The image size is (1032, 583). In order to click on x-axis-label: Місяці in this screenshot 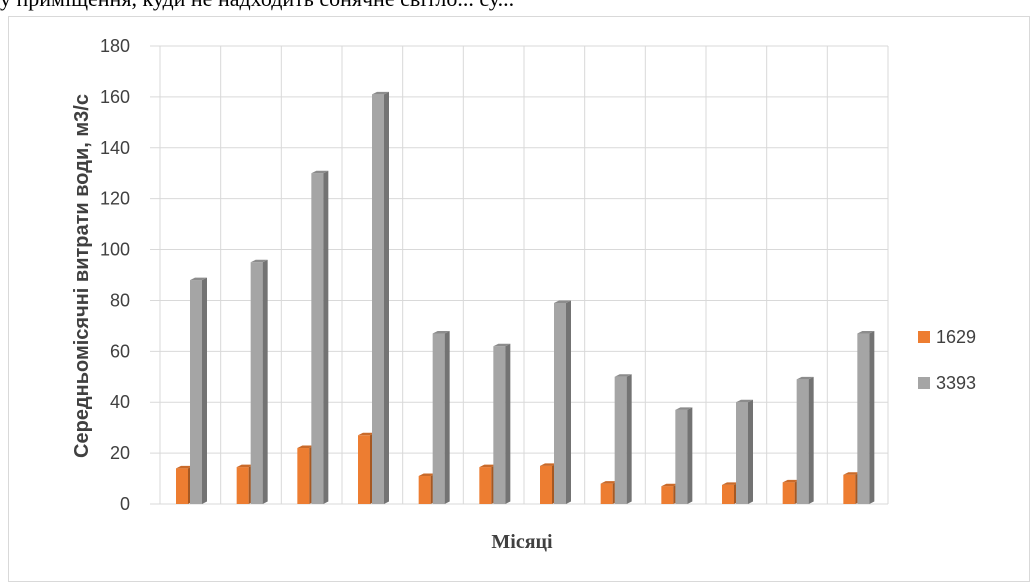, I will do `click(522, 542)`.